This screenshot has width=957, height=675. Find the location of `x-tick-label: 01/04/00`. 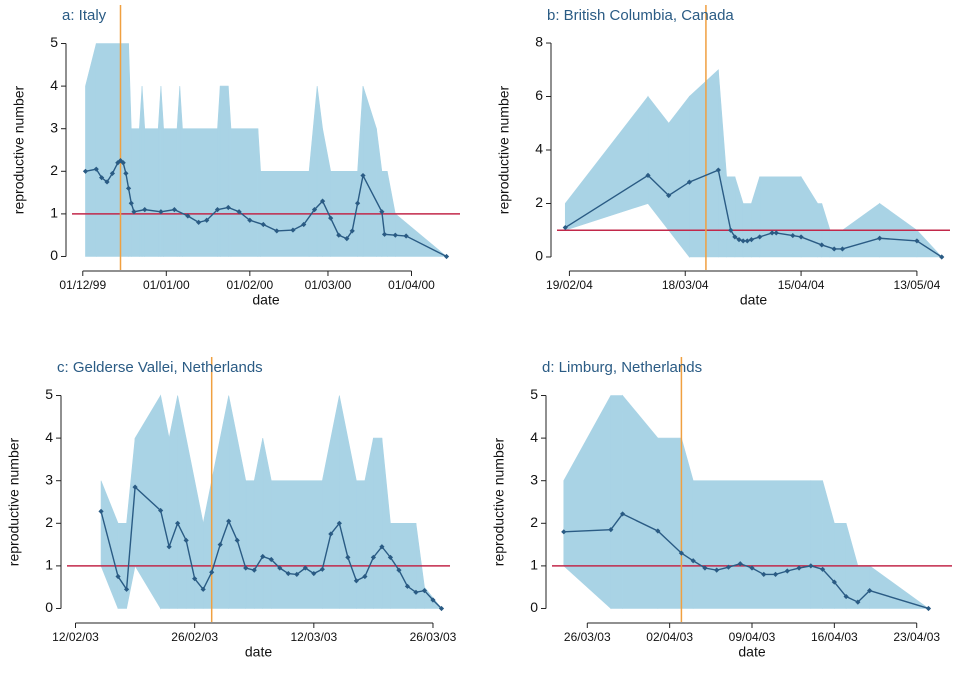

x-tick-label: 01/04/00 is located at coordinates (411, 285).